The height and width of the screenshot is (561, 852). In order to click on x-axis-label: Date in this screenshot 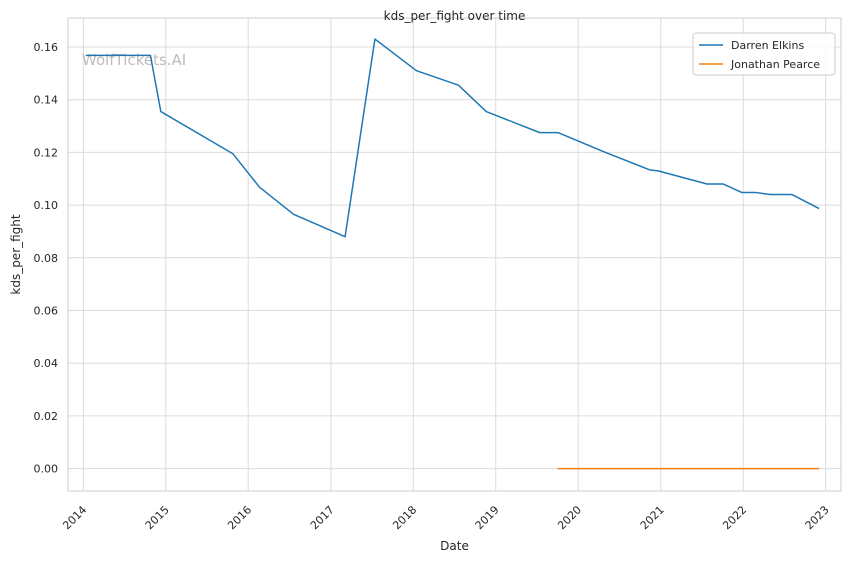, I will do `click(454, 546)`.